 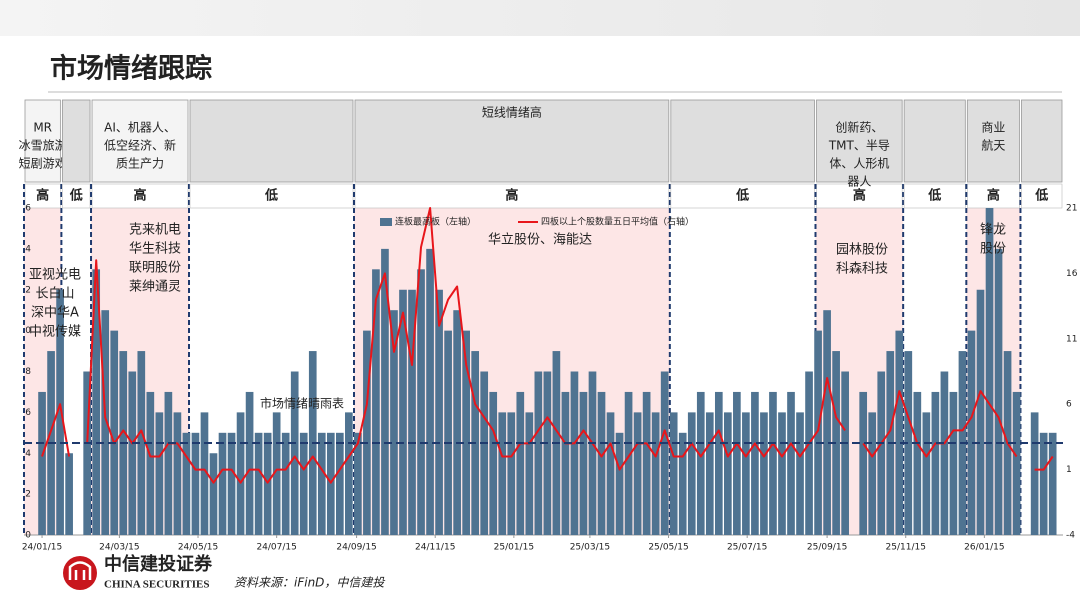 I want to click on x-tick-label: 24/01/15, so click(x=42, y=548).